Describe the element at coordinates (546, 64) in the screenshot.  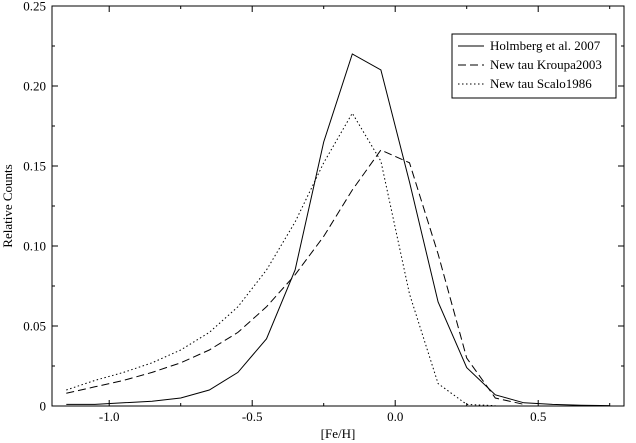
I see `legend-label-kroupa: New tau Kroupa2003` at that location.